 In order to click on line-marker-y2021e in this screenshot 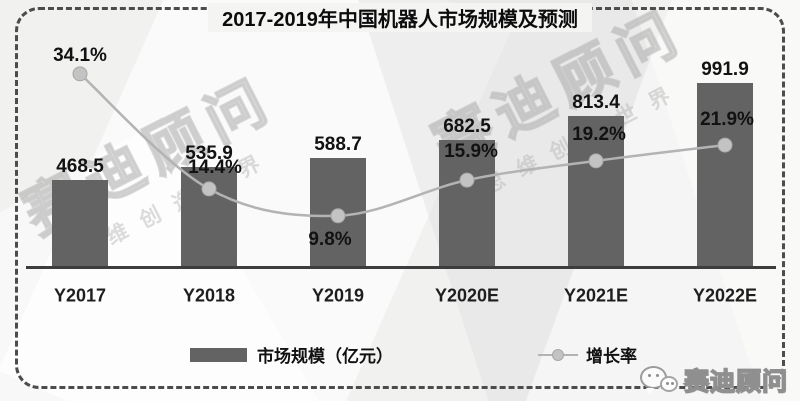, I will do `click(596, 161)`.